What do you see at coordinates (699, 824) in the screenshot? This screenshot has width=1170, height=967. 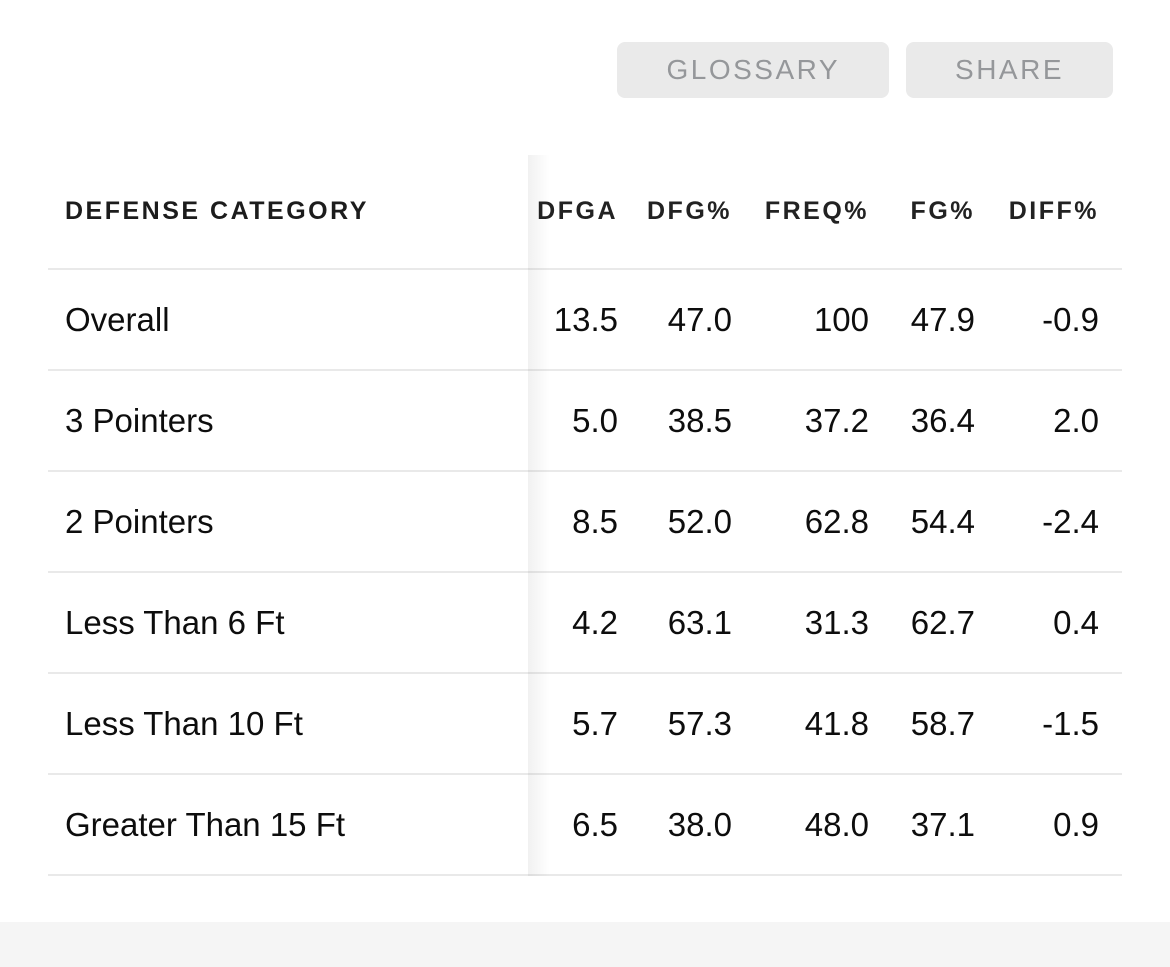 I see `cell-dfg-pct: 38.0` at bounding box center [699, 824].